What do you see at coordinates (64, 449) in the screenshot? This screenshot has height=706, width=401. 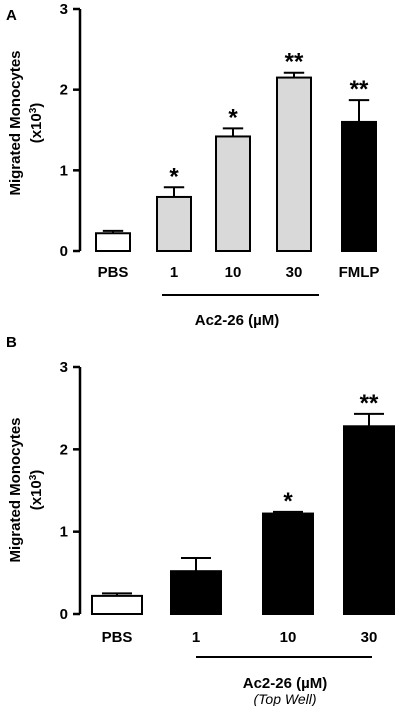 I see `panel-b-y-tick-label: 2` at bounding box center [64, 449].